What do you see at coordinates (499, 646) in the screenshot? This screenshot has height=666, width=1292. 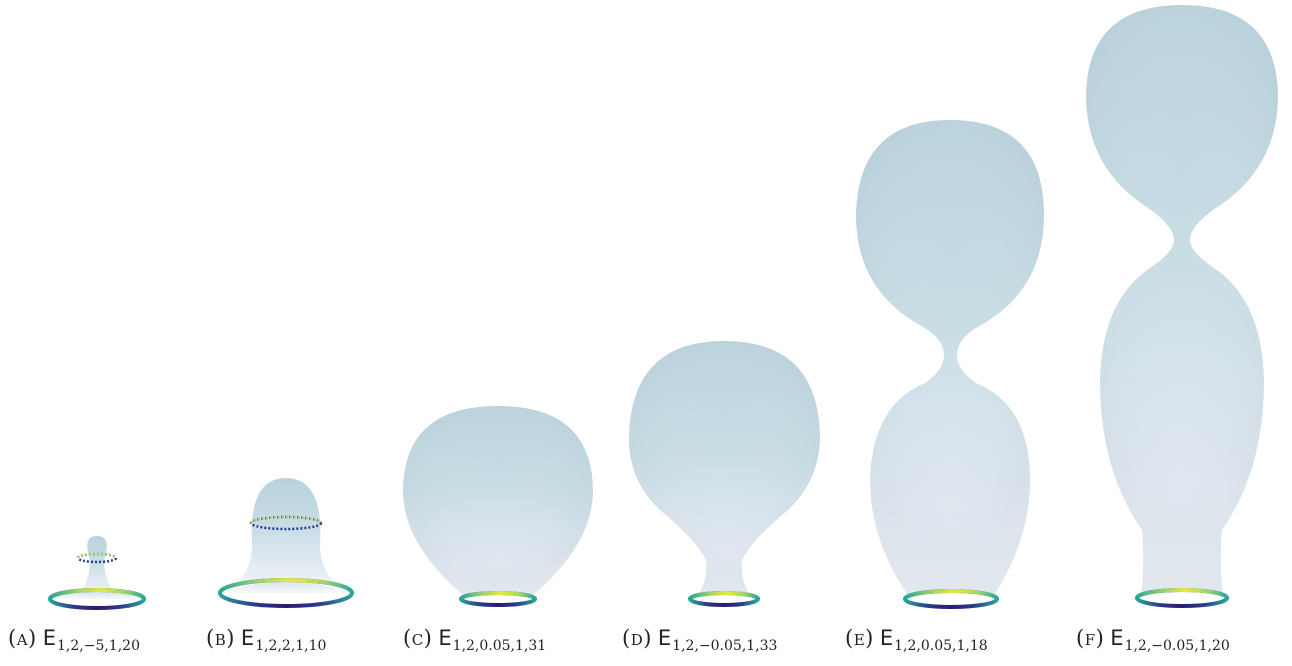 I see `caption-subscript: 1,2,0.05,1,31` at bounding box center [499, 646].